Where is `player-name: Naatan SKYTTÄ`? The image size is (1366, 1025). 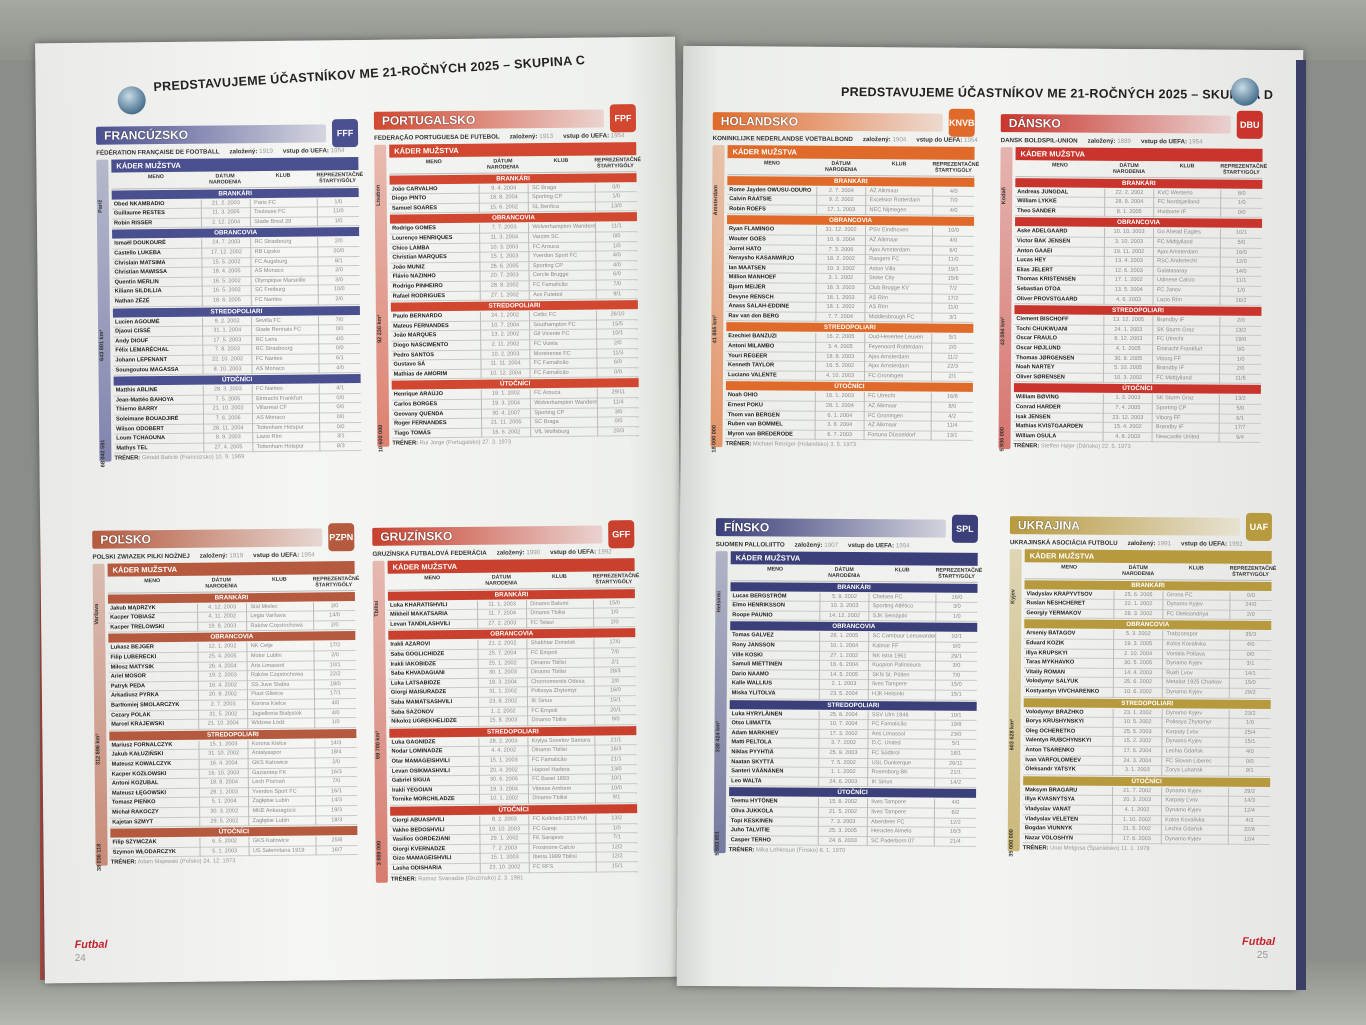 player-name: Naatan SKYTTÄ is located at coordinates (752, 762).